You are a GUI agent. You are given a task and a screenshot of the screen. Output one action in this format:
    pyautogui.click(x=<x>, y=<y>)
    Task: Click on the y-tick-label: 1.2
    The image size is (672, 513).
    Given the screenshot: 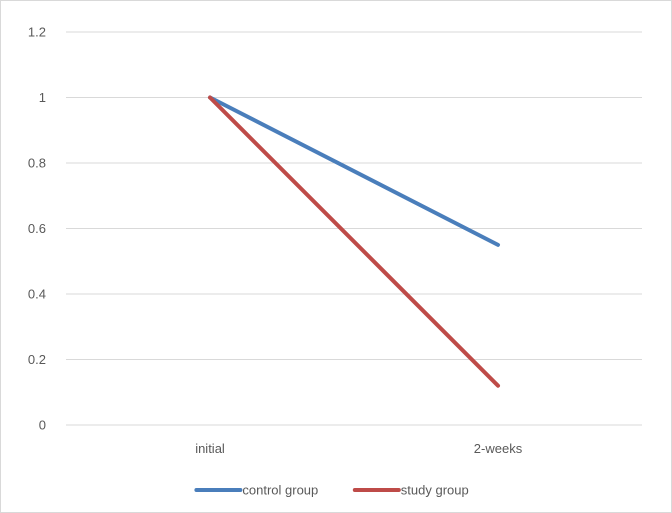 What is the action you would take?
    pyautogui.click(x=37, y=32)
    